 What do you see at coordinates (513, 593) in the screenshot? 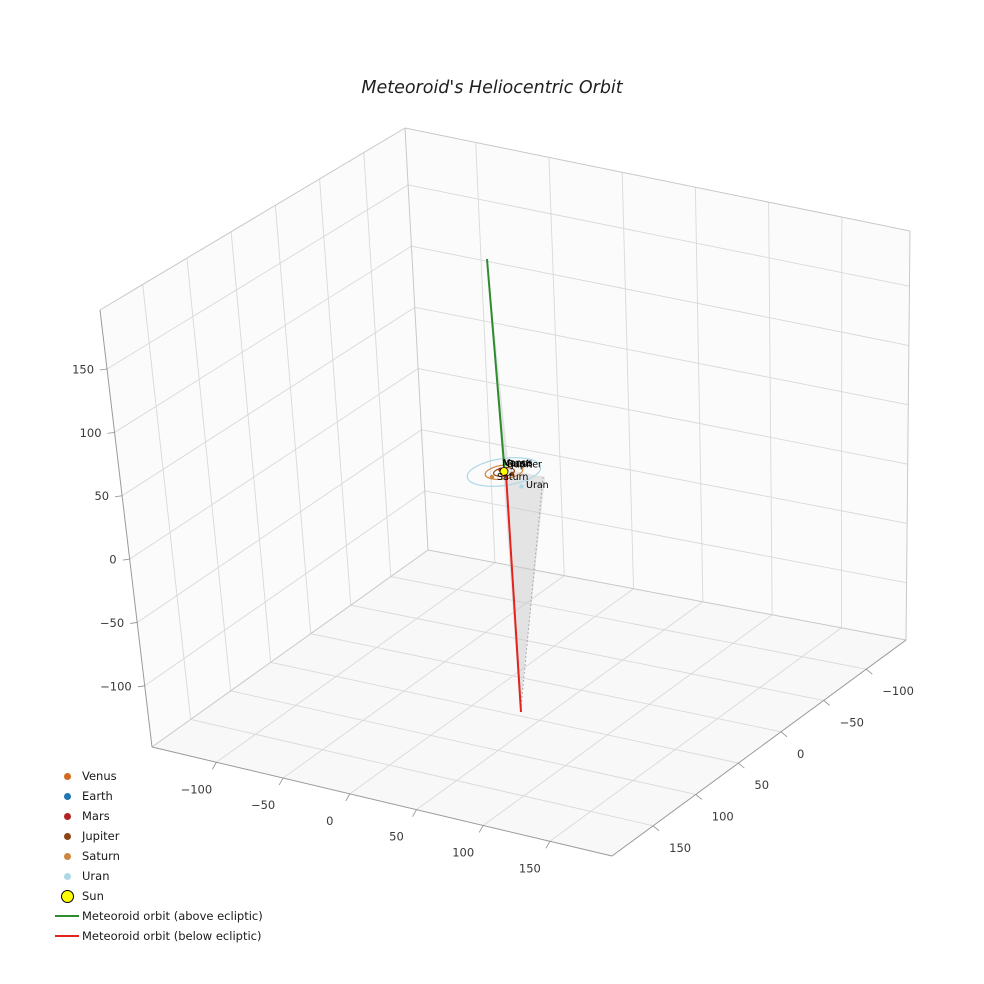
I see `meteoroid-orbit-below` at bounding box center [513, 593].